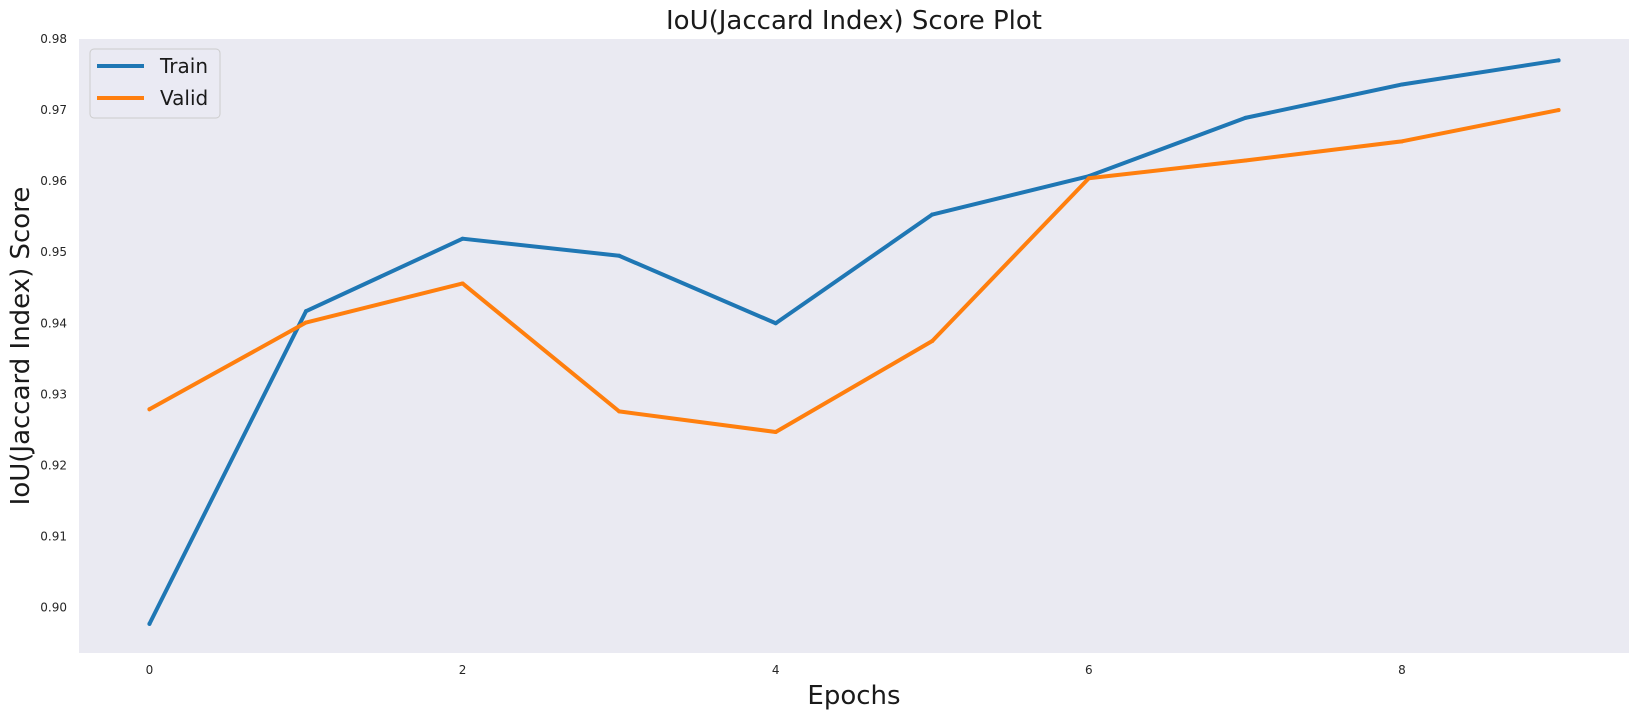  I want to click on y-tick-label: 0.94, so click(53, 323).